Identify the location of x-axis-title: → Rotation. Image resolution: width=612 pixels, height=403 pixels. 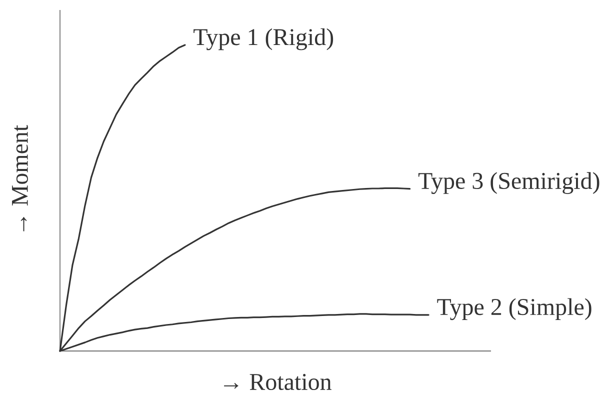
(278, 382).